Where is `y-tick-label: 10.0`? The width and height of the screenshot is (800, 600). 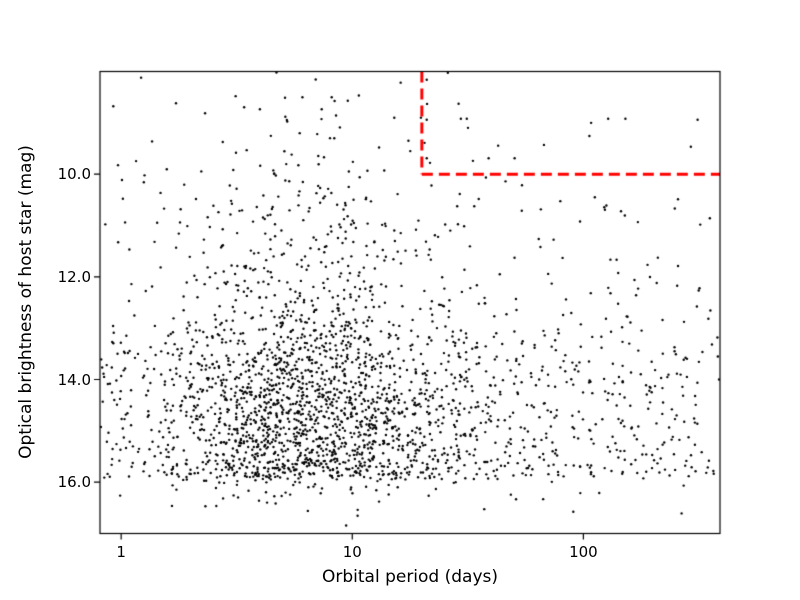
y-tick-label: 10.0 is located at coordinates (74, 174).